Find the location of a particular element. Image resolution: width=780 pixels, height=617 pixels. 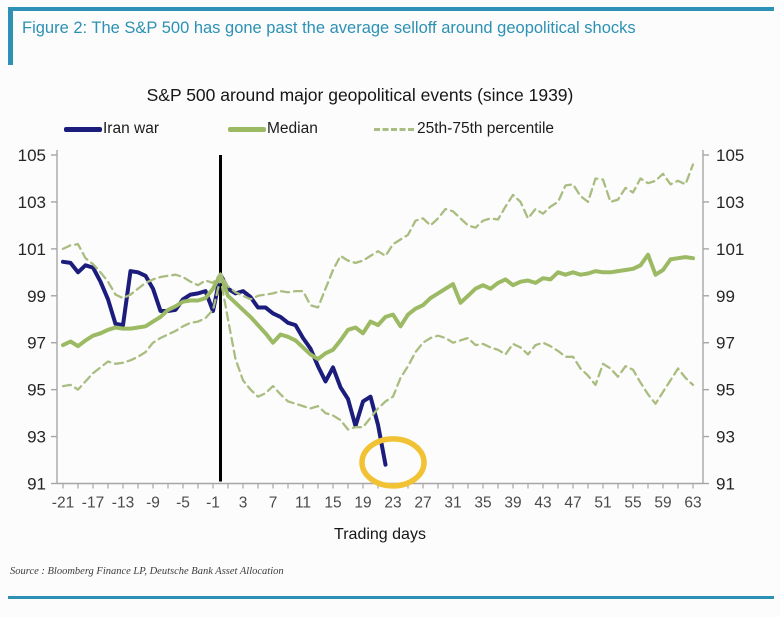

y-axis-tick-label-right: 105 is located at coordinates (730, 155).